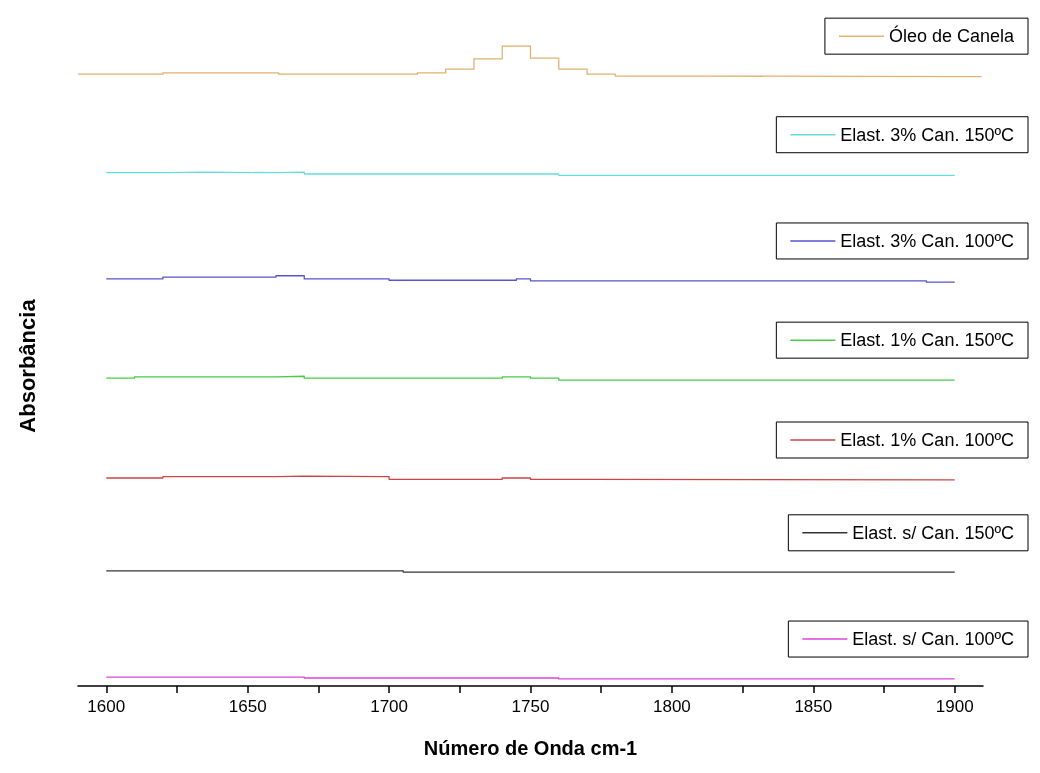 The width and height of the screenshot is (1040, 773). Describe the element at coordinates (927, 134) in the screenshot. I see `legend-label: Elast. 3% Can. 150ºC` at that location.